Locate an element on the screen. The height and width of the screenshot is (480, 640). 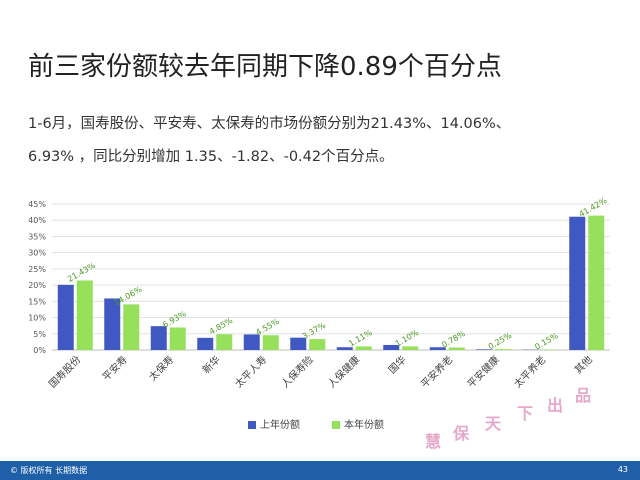
y-tick-label: 20% is located at coordinates (37, 285).